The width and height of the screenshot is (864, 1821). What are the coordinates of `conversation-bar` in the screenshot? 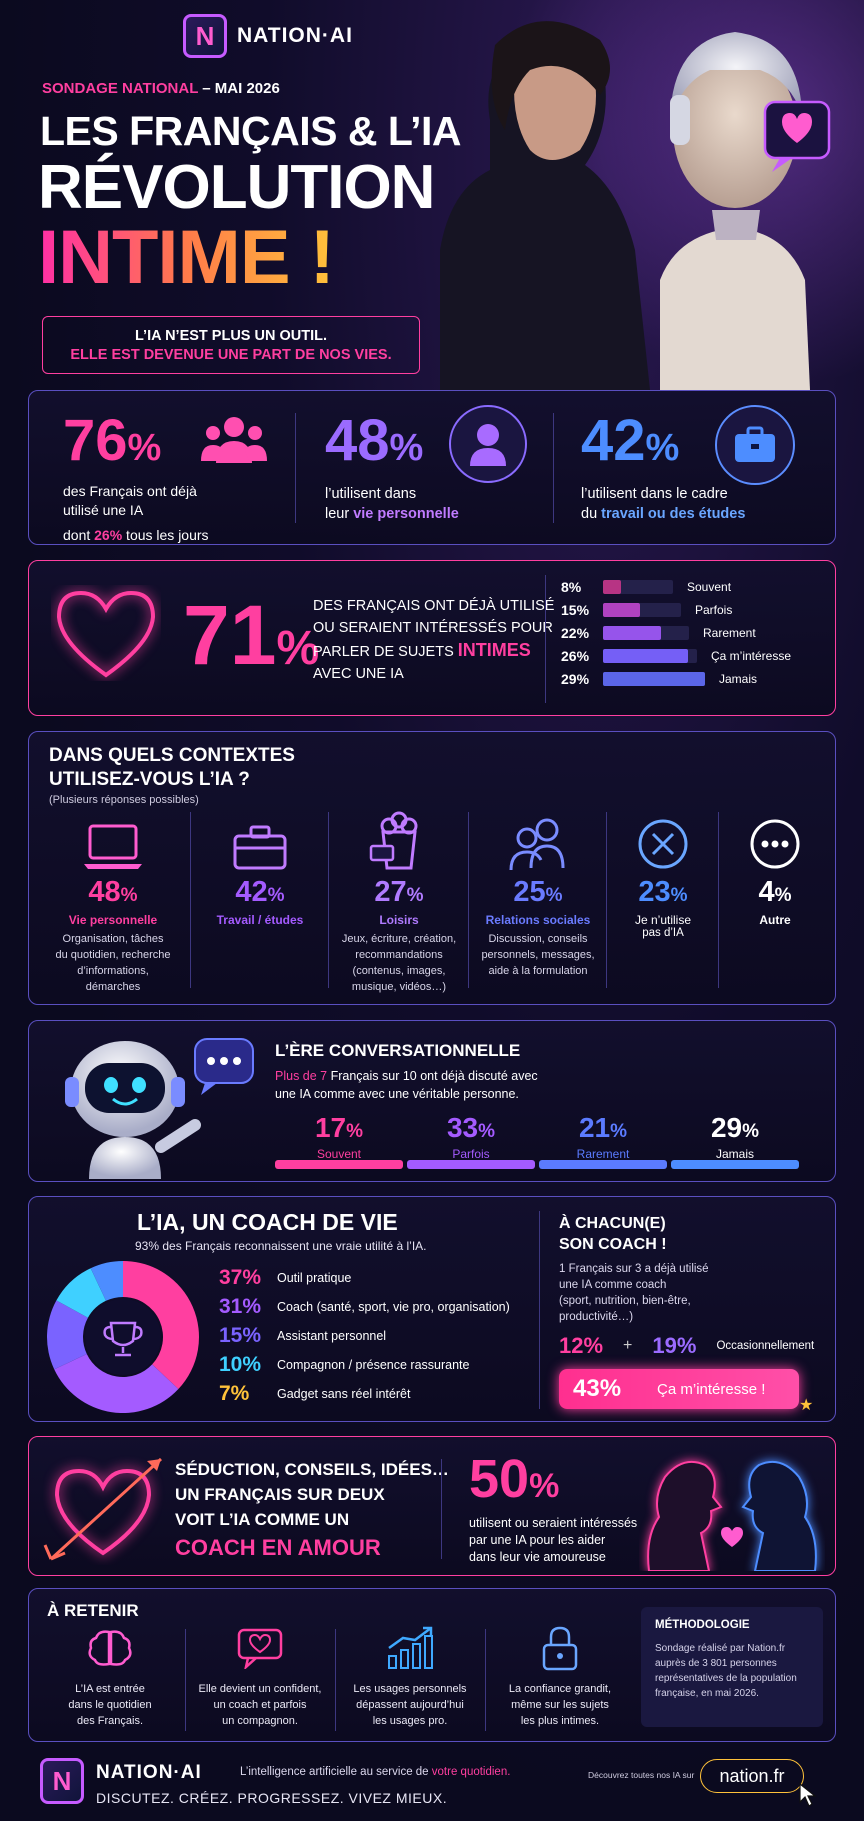 It's located at (471, 1164).